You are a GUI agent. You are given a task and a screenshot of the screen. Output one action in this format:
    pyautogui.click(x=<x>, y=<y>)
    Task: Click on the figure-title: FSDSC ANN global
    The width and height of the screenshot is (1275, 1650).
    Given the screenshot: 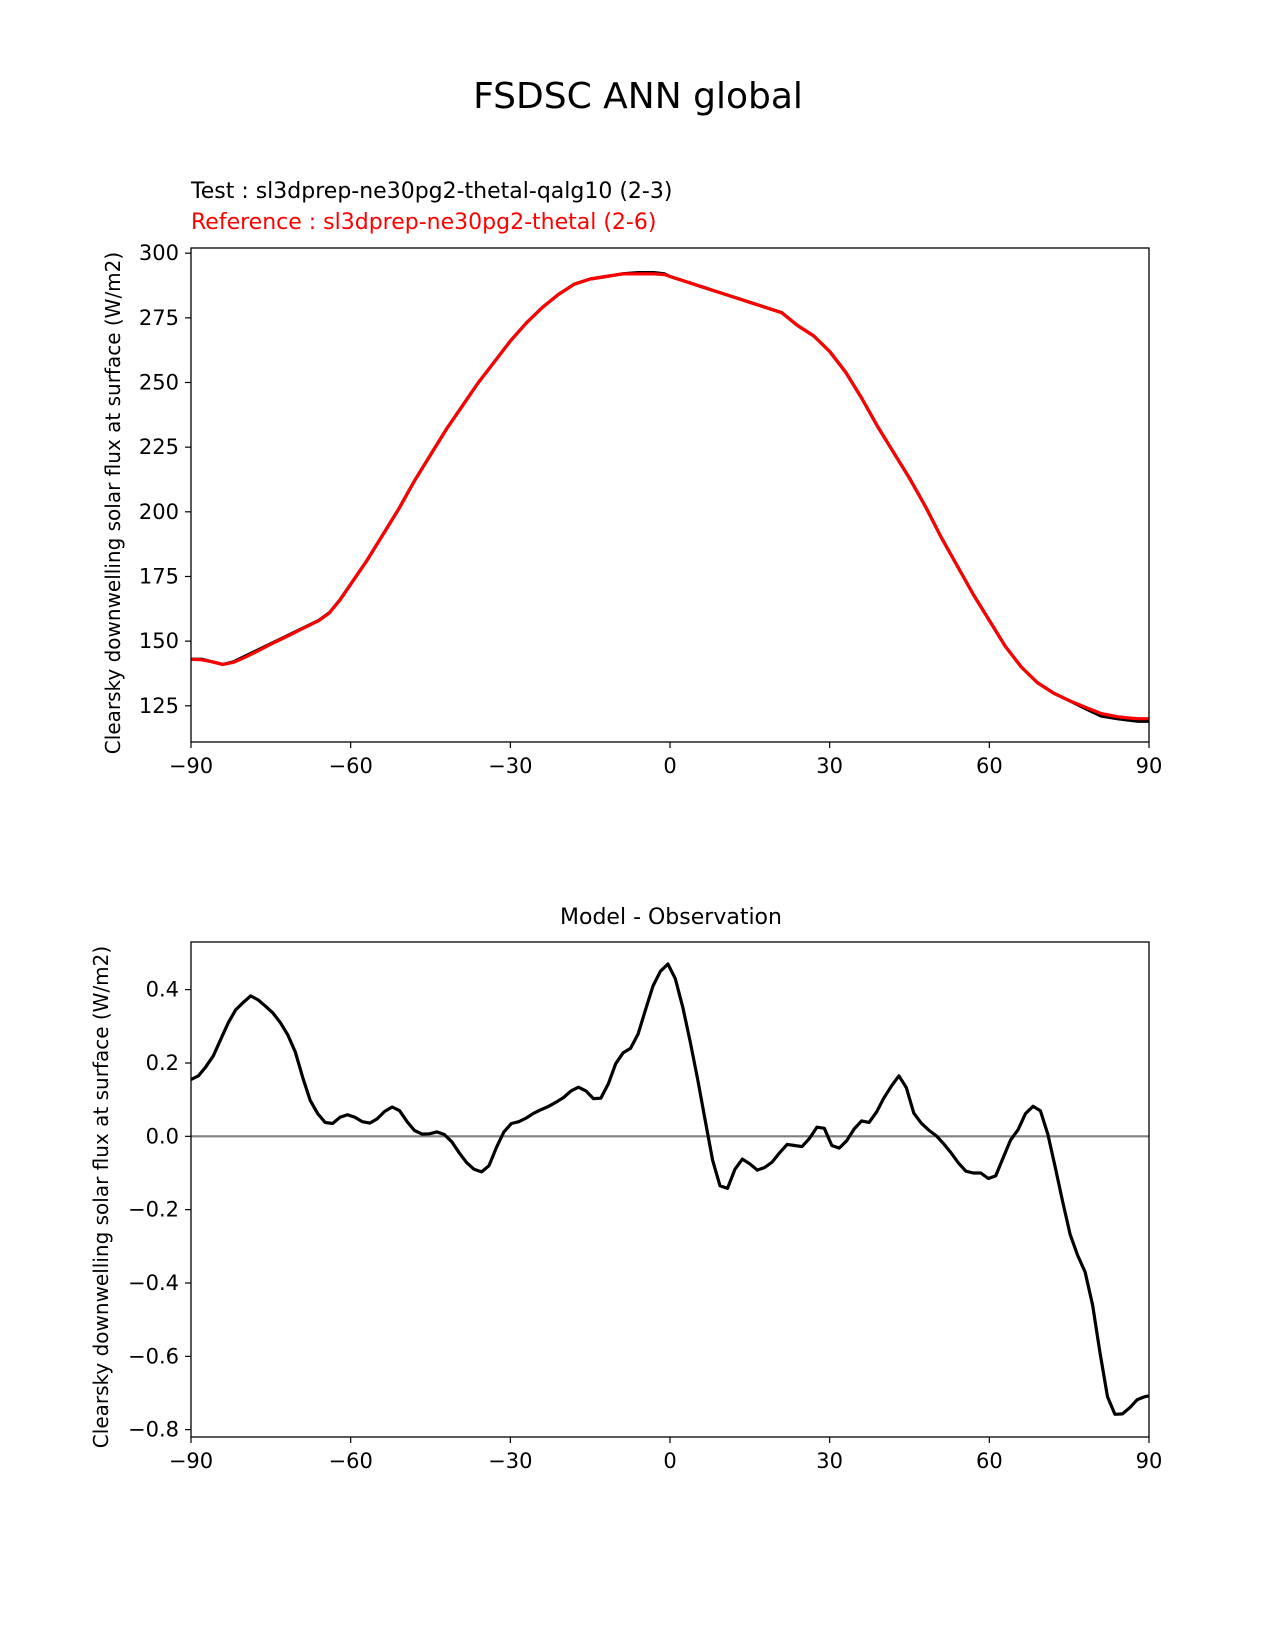 What is the action you would take?
    pyautogui.click(x=638, y=96)
    